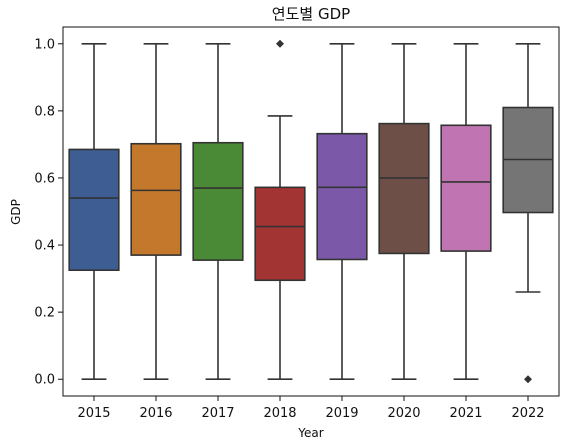 This screenshot has height=445, width=568. What do you see at coordinates (311, 14) in the screenshot?
I see `chart-title: 연도별 GDP` at bounding box center [311, 14].